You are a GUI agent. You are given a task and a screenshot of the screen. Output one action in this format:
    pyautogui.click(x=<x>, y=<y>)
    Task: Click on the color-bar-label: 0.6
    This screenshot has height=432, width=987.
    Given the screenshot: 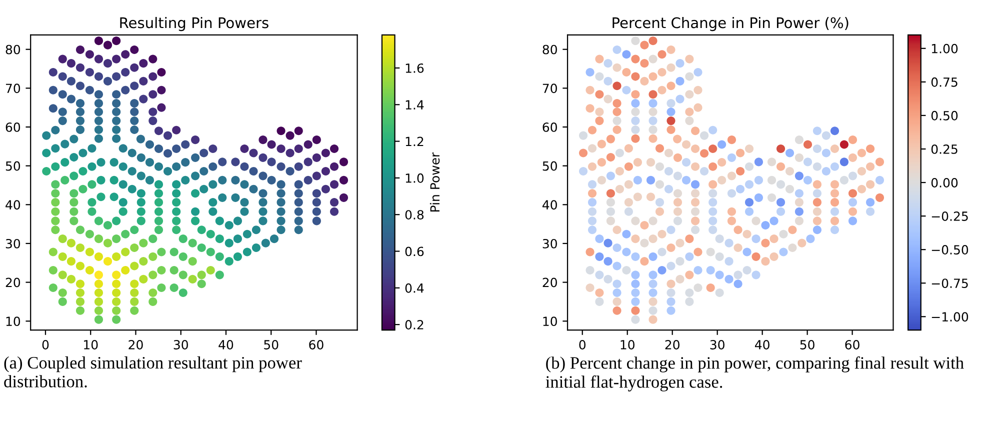 What is the action you would take?
    pyautogui.click(x=414, y=251)
    